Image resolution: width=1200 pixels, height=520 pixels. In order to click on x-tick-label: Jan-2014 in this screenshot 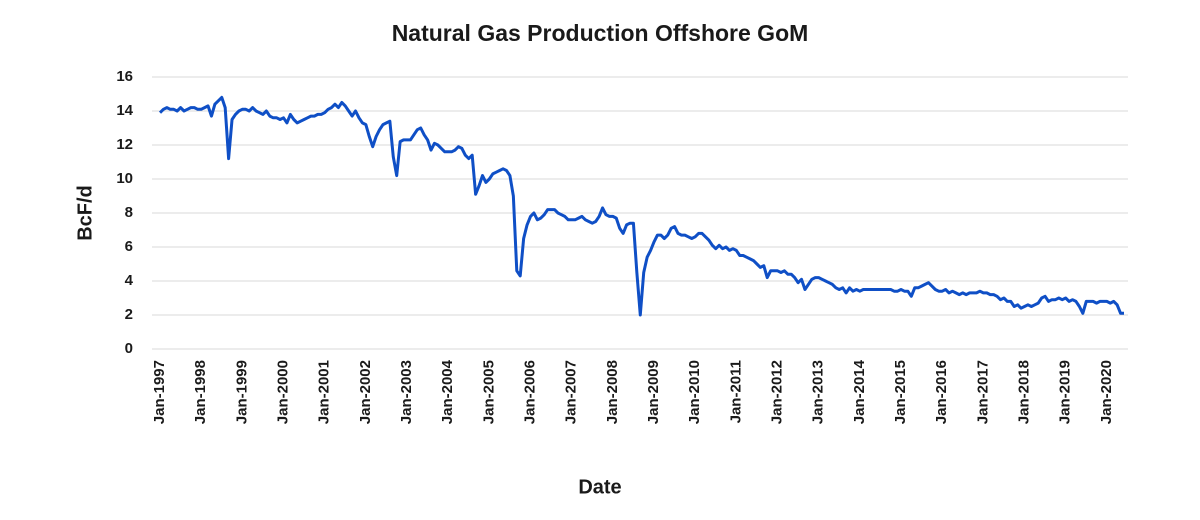, I will do `click(859, 391)`.